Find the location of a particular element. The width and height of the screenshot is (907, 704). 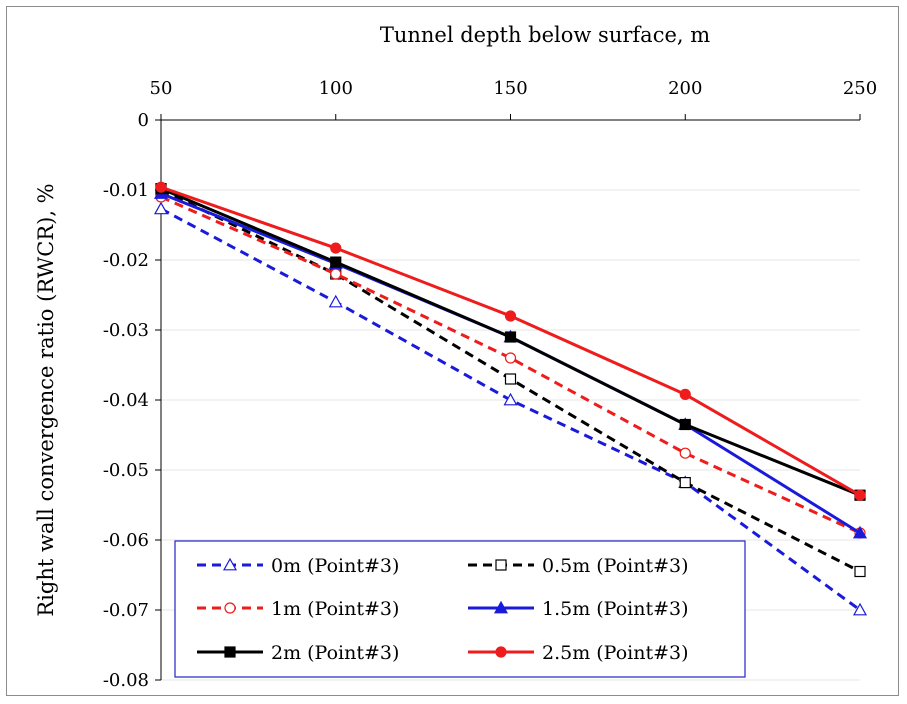

x-tick-label: 50 is located at coordinates (161, 88).